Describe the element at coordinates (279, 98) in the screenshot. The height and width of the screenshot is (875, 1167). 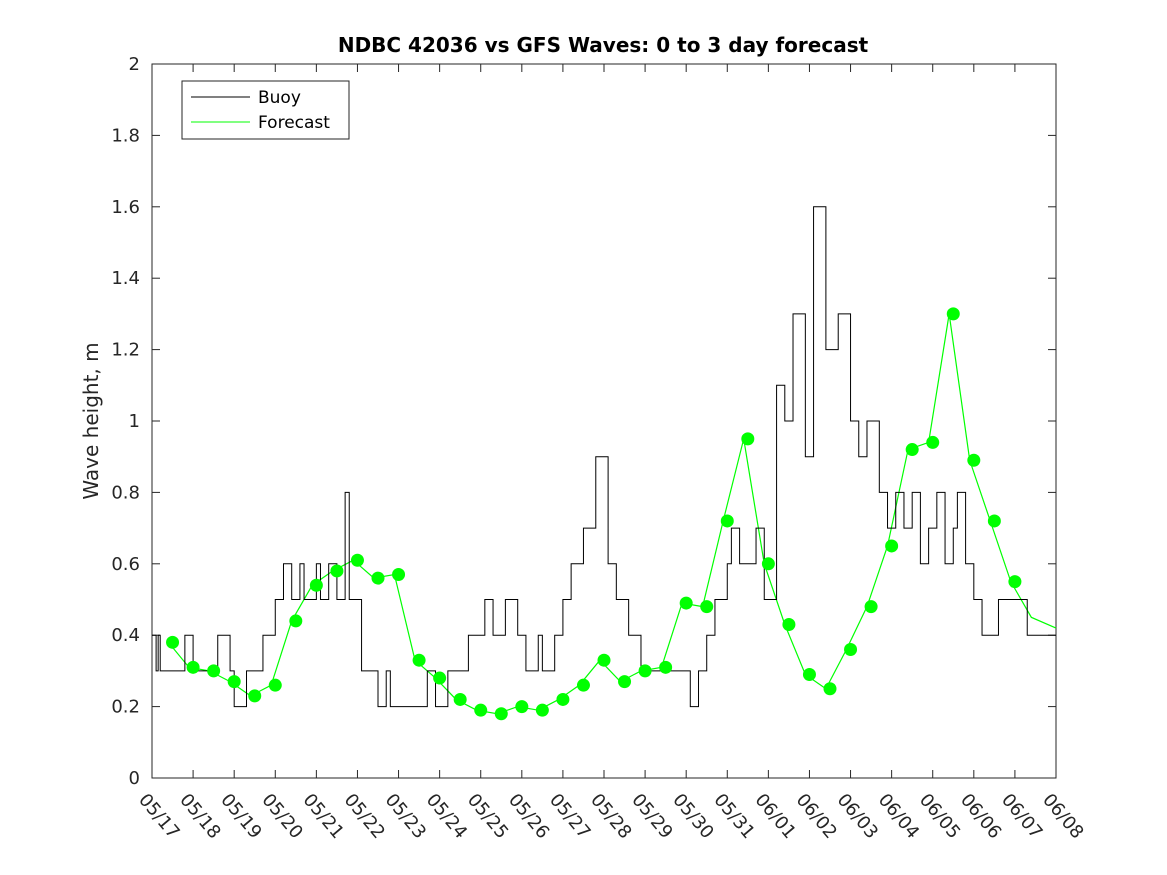
I see `legend-buoy-label: Buoy` at that location.